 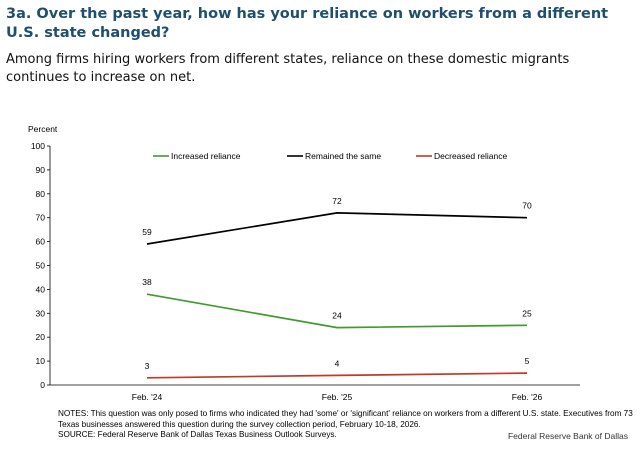 What do you see at coordinates (41, 266) in the screenshot?
I see `y-tick-label: 50` at bounding box center [41, 266].